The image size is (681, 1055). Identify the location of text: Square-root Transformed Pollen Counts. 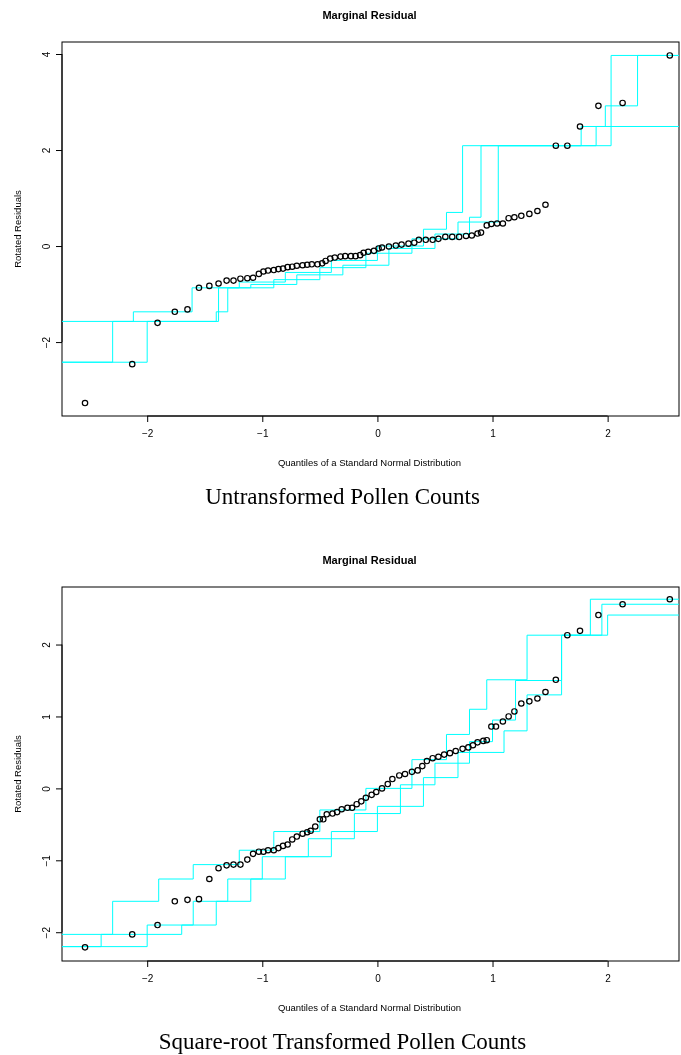
(342, 1041).